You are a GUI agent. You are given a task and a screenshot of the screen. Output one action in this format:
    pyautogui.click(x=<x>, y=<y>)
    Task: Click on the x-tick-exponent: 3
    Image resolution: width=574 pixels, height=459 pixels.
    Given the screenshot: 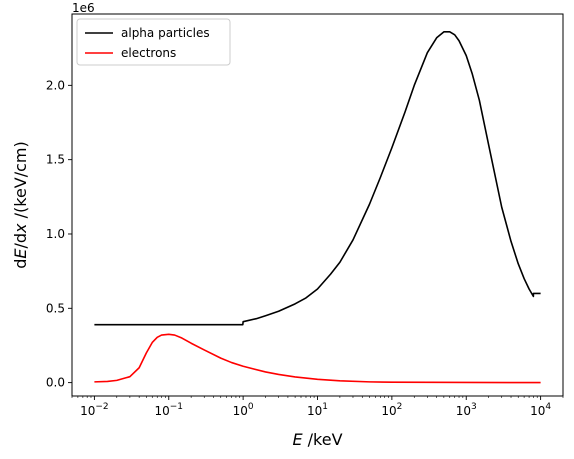 What is the action you would take?
    pyautogui.click(x=474, y=407)
    